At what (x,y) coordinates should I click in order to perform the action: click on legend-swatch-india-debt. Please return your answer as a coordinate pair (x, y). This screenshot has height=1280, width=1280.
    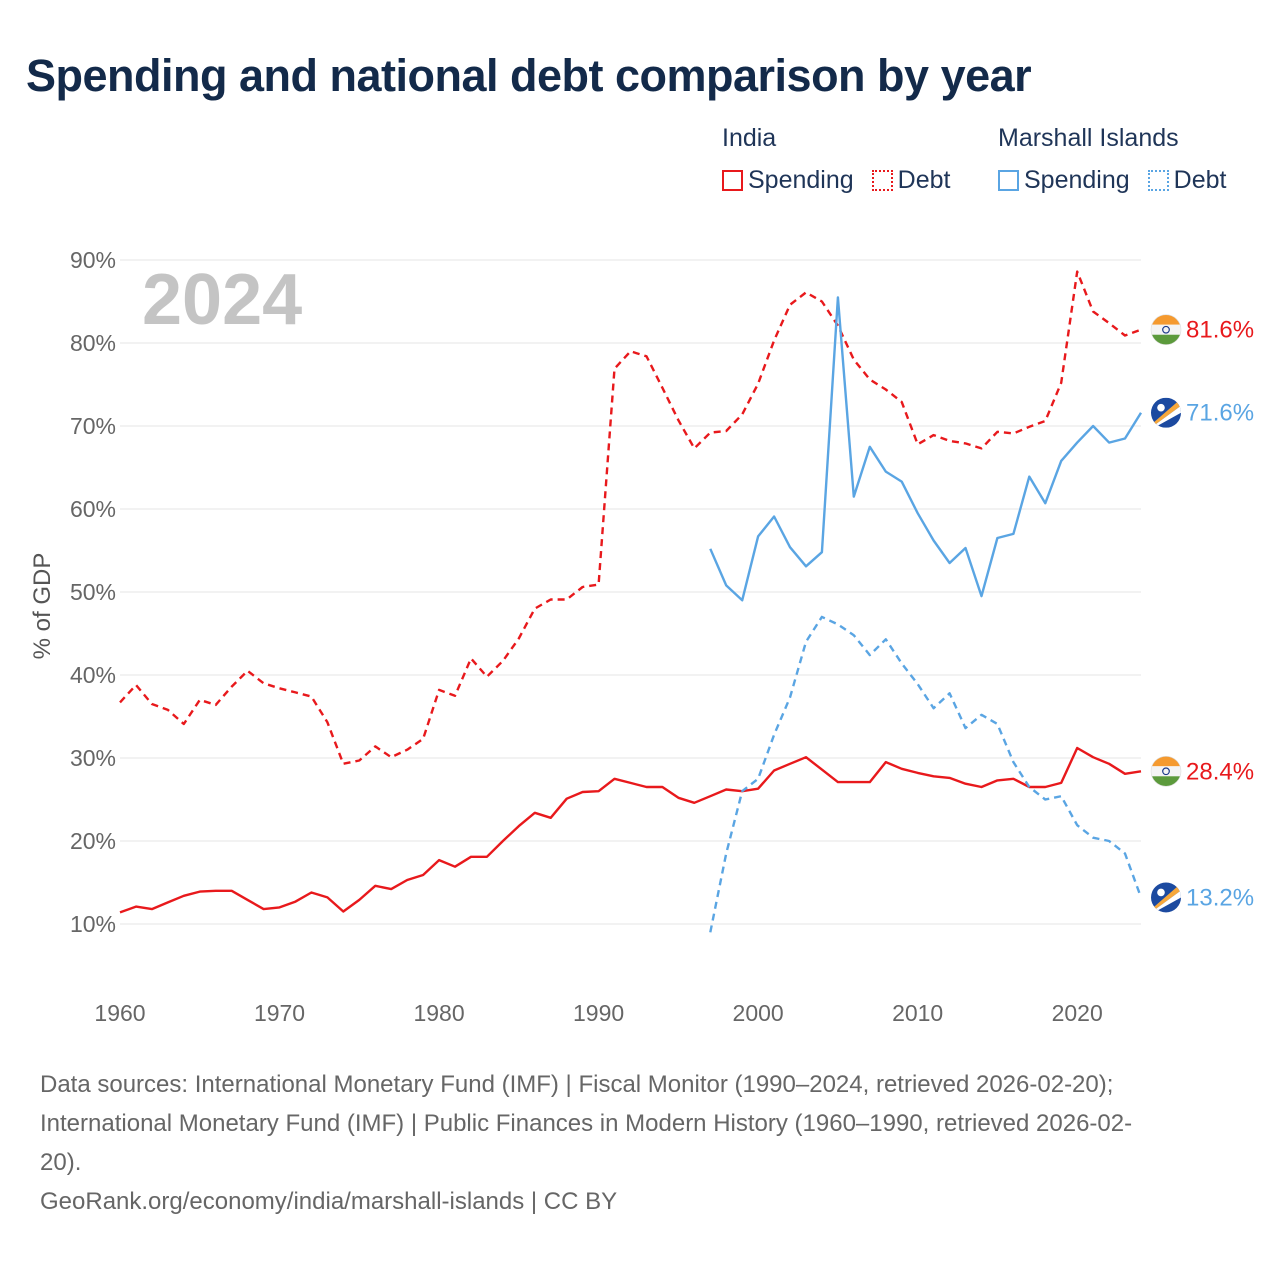
    Looking at the image, I should click on (882, 180).